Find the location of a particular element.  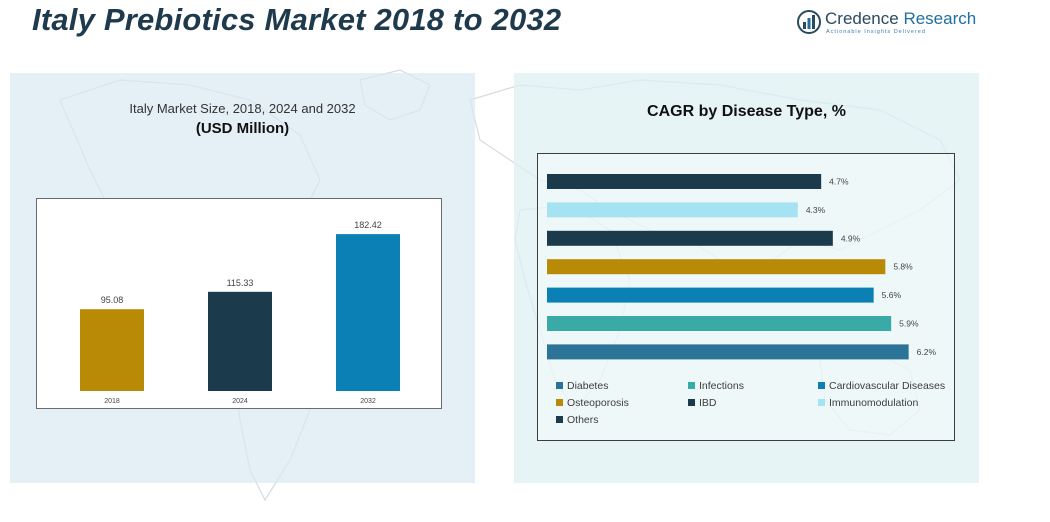

market-size-bar-2032 is located at coordinates (368, 312).